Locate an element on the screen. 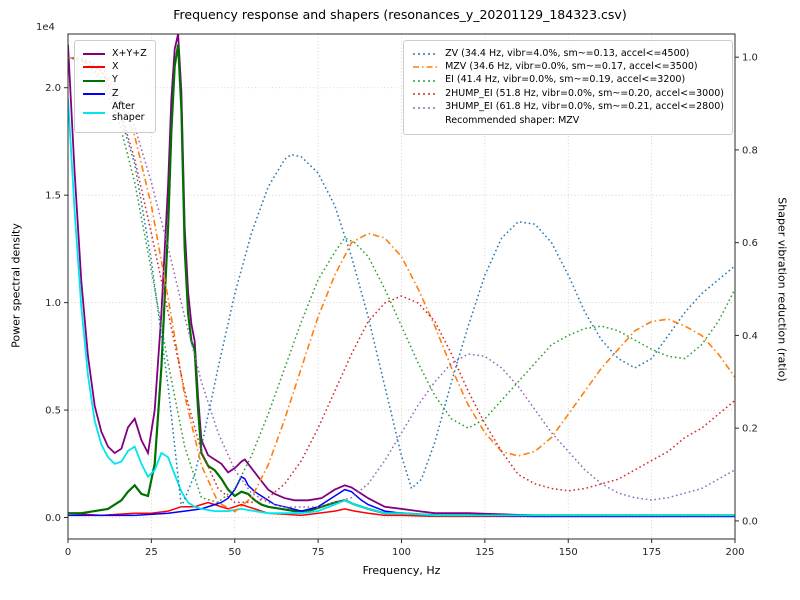 This screenshot has height=600, width=800. y-left-tick-label: 1.5 is located at coordinates (53, 196).